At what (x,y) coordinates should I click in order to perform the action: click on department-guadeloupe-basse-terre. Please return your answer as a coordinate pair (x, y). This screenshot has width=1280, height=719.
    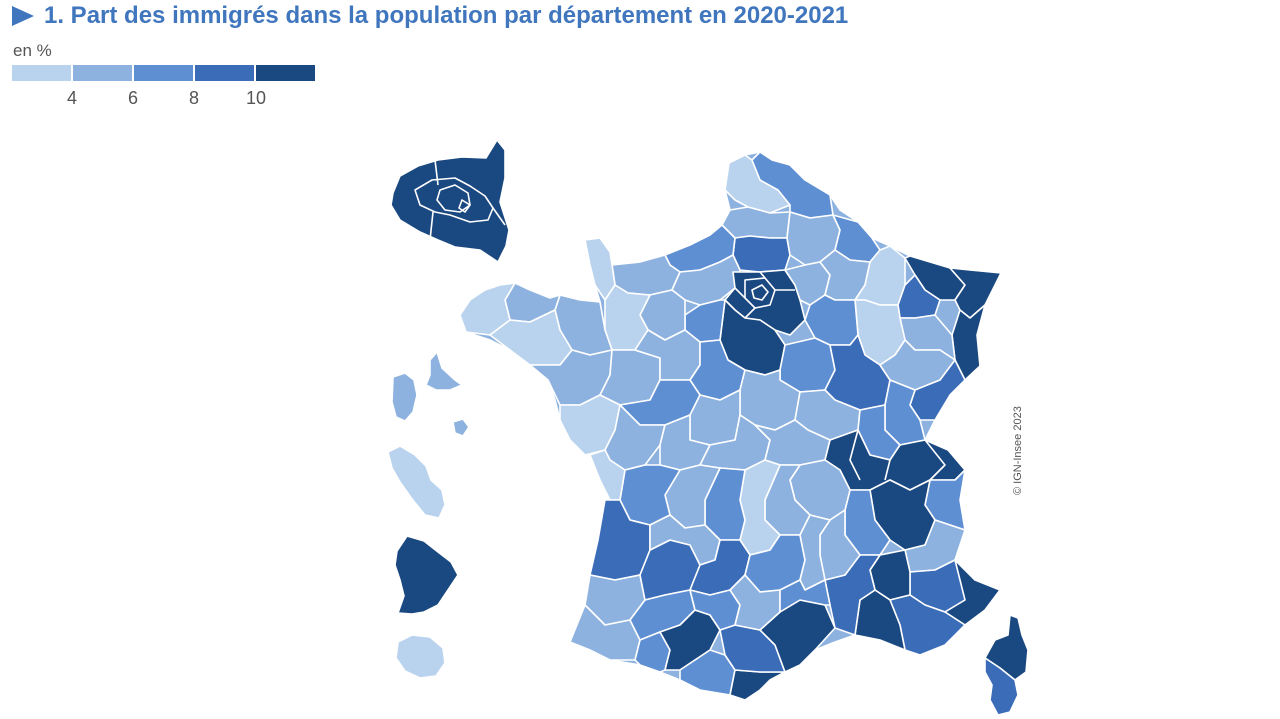
    Looking at the image, I should click on (404, 397).